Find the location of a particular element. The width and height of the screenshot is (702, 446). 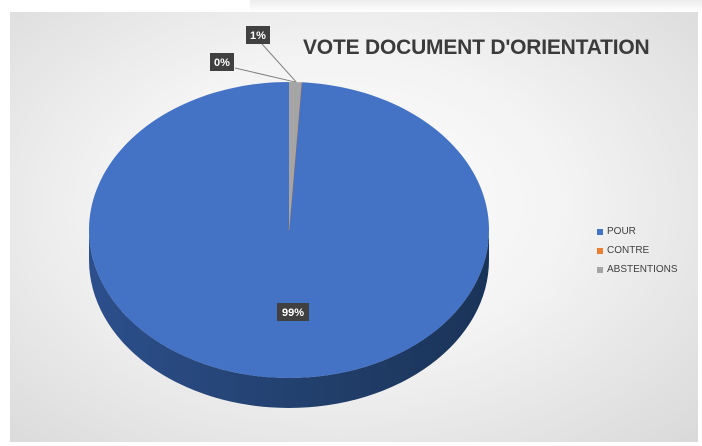

legend-label-abstentions: ABSTENTIONS is located at coordinates (642, 269).